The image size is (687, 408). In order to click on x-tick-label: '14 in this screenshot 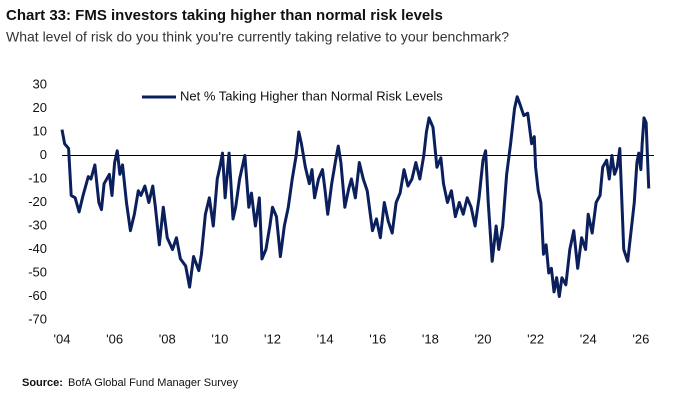, I will do `click(325, 338)`.